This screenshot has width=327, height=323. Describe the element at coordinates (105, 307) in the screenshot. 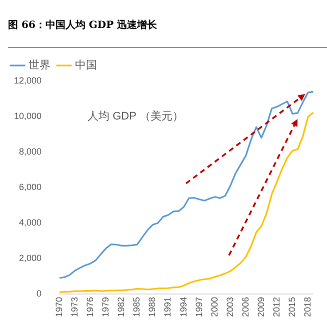

I see `x-tick-label: 1979` at that location.